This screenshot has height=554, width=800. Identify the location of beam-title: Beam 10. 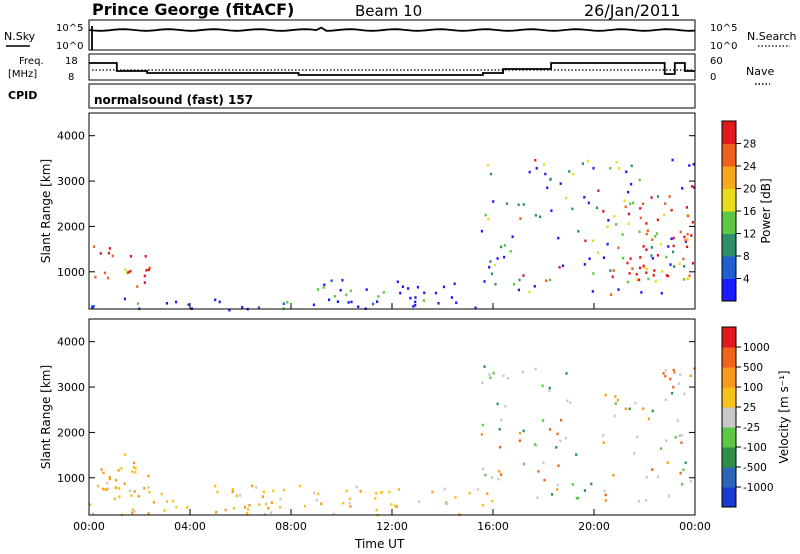
(388, 11).